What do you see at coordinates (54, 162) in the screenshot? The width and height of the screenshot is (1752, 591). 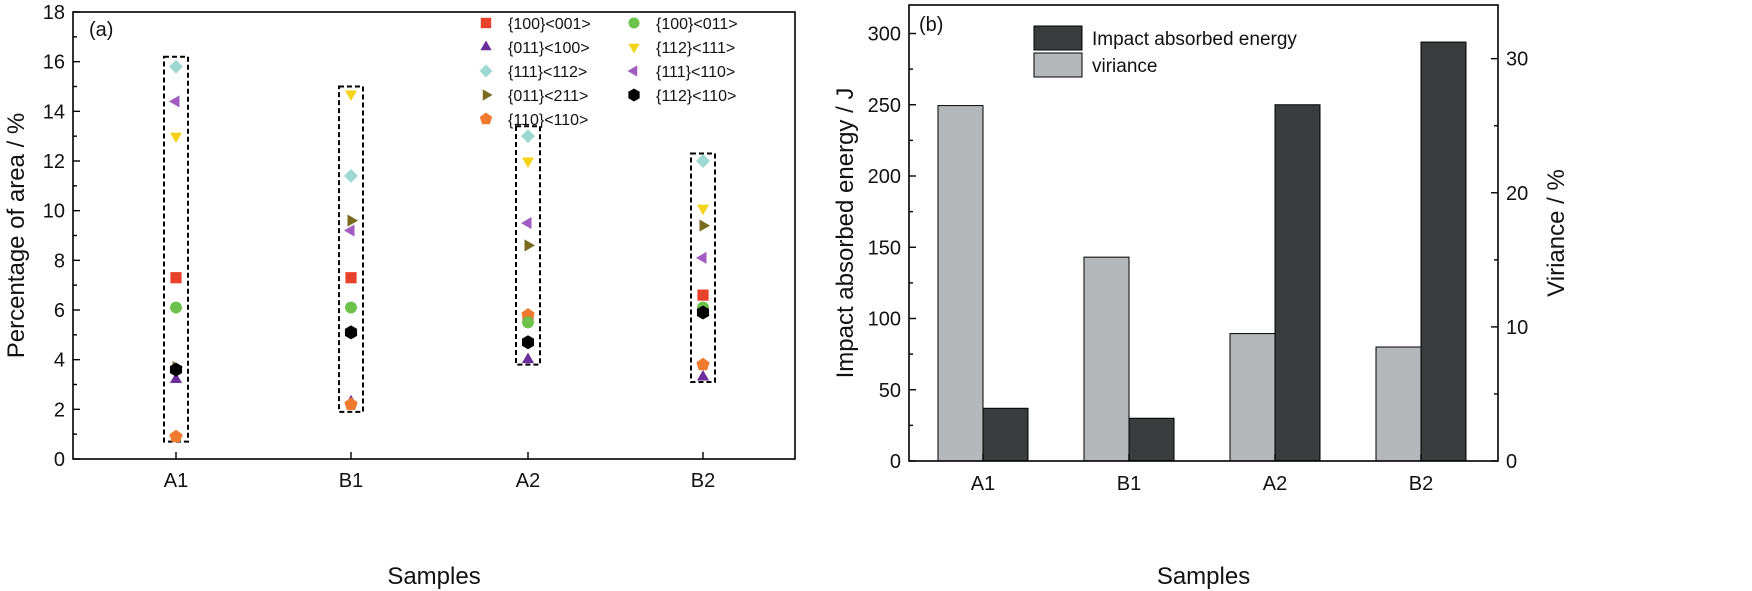 I see `panel-a-y-tick-label: 12` at bounding box center [54, 162].